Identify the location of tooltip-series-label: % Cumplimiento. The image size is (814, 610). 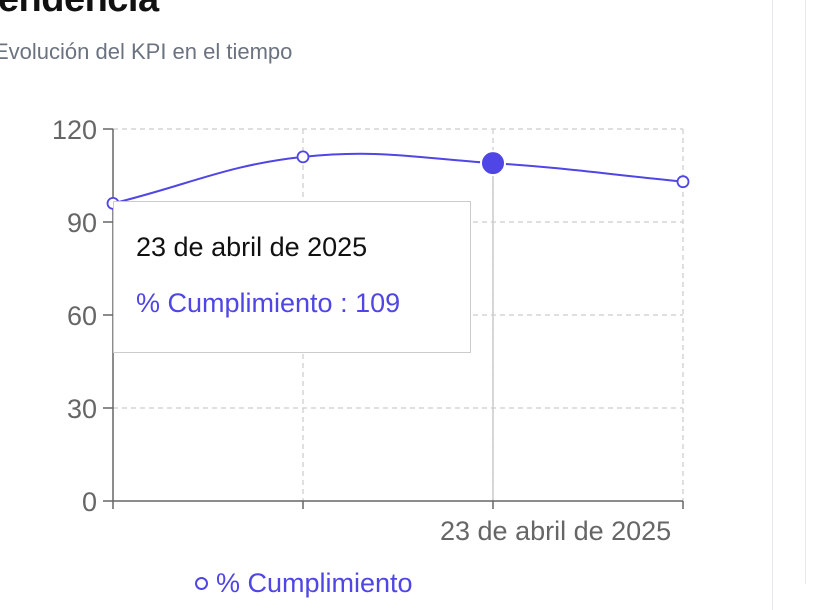
(234, 303).